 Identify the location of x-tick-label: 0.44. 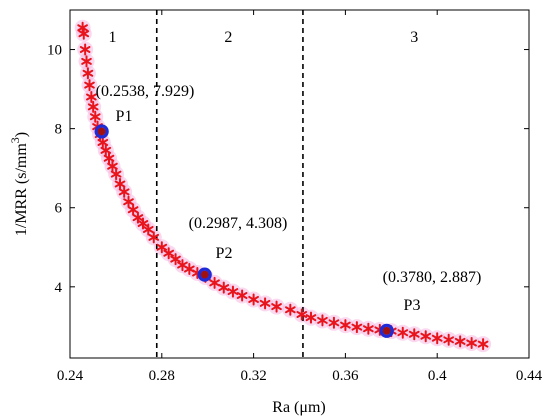
(529, 376).